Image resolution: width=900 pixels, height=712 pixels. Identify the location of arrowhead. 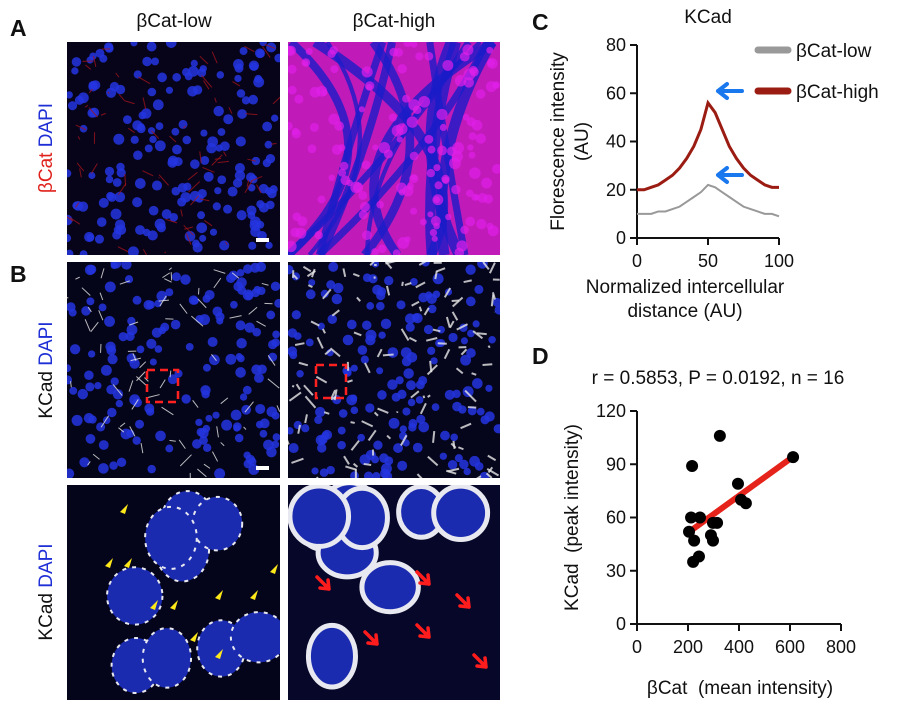
(174, 605).